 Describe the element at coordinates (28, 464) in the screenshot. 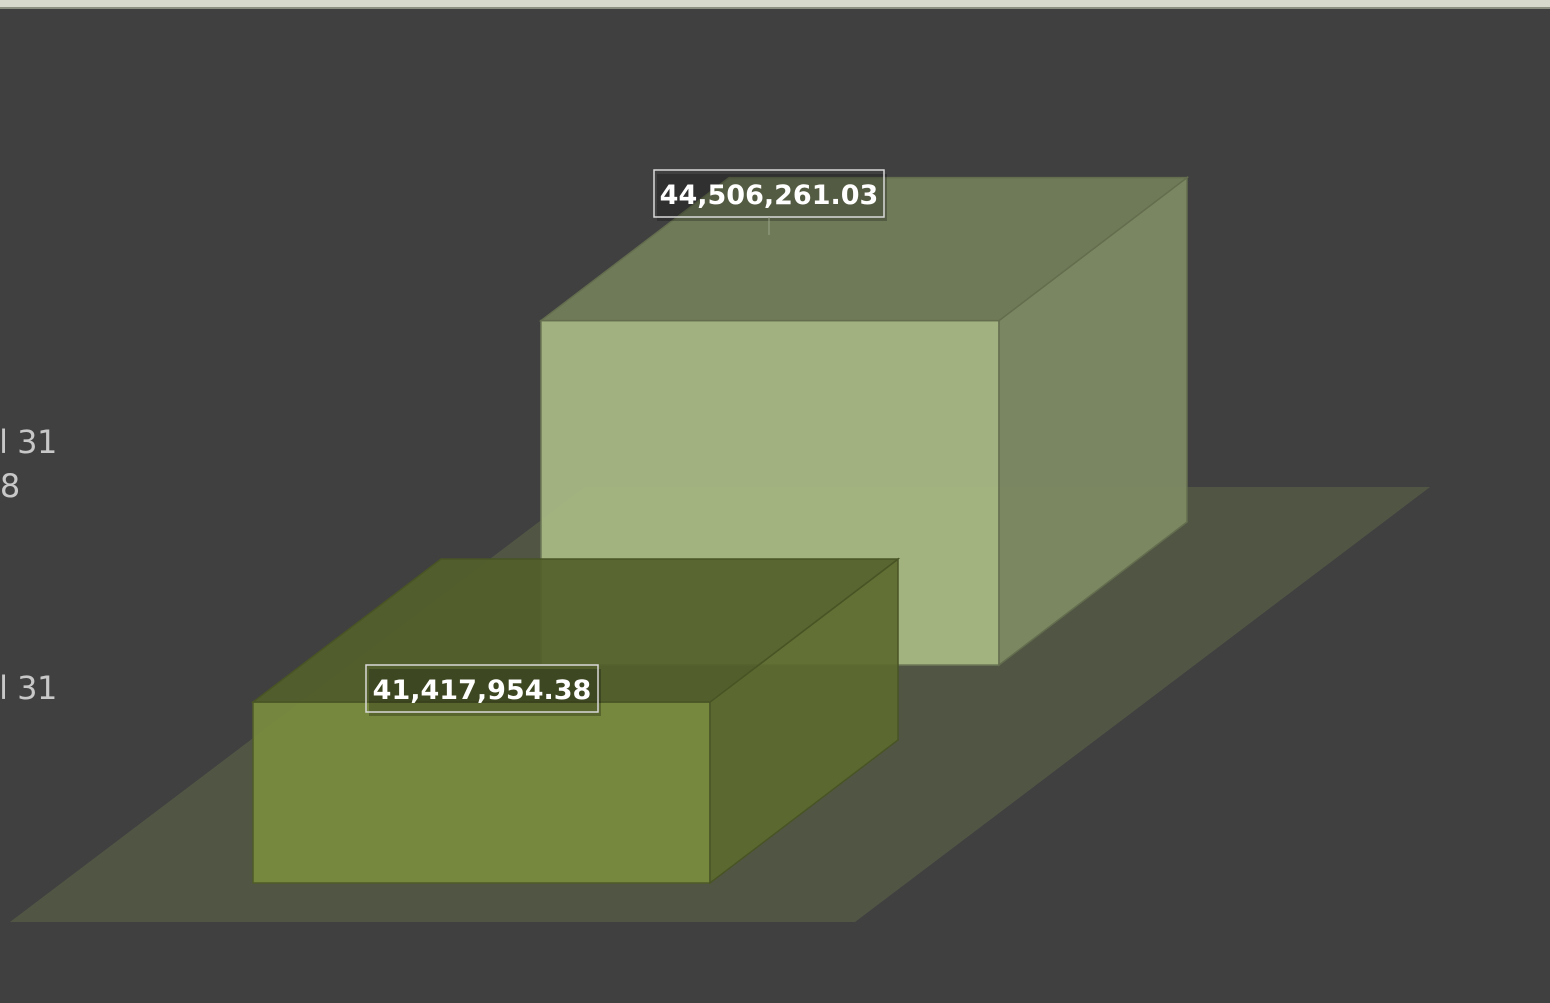

I see `legend-entry-1: al 31 38` at that location.